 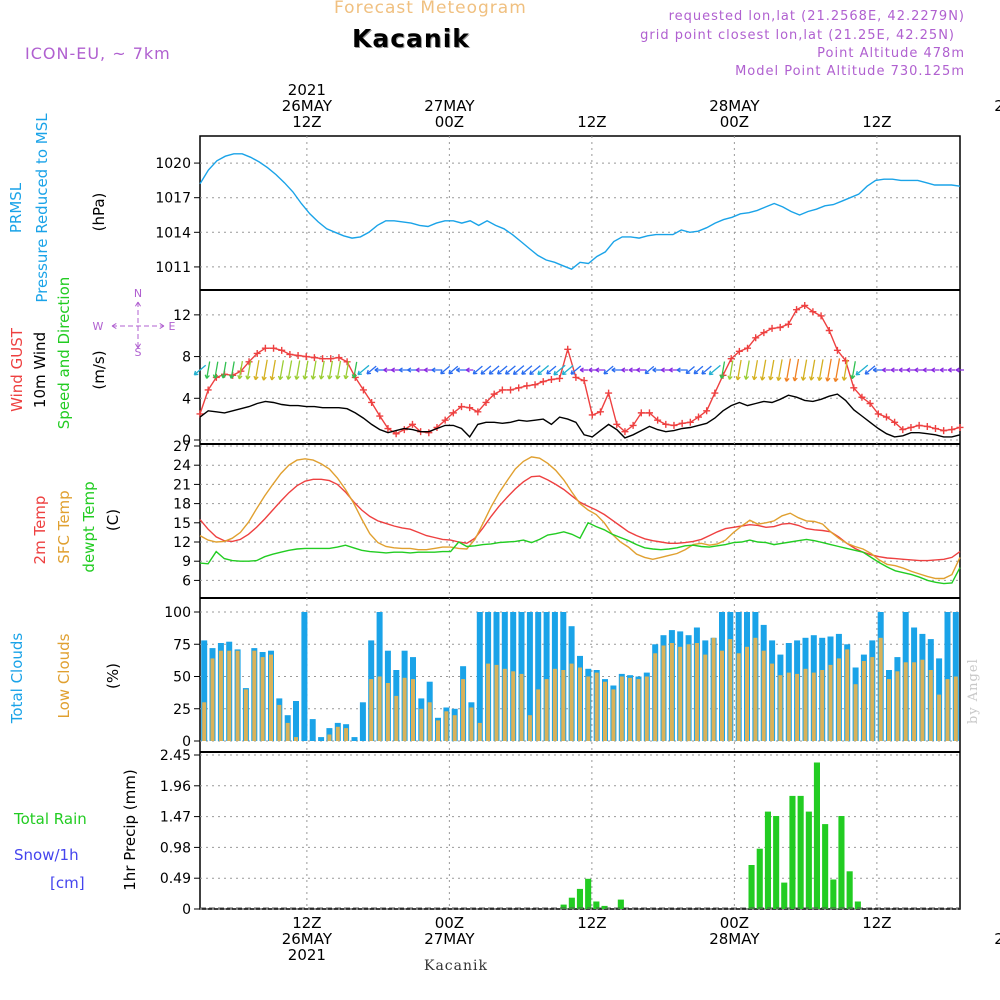 I want to click on y-tick-label: 75, so click(x=182, y=645).